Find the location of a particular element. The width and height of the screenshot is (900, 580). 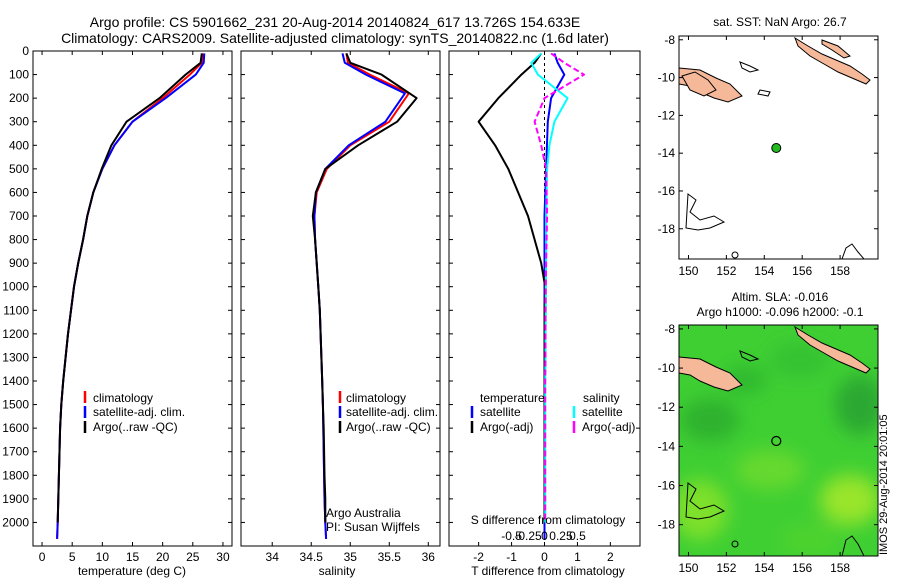

x-tick-label: 35 is located at coordinates (351, 557).